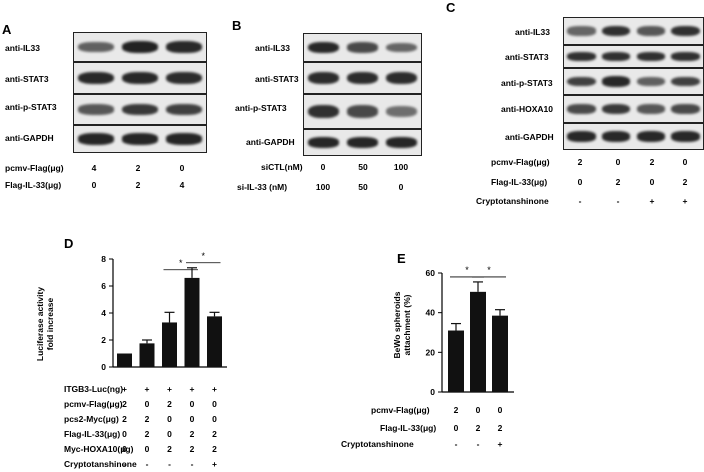 This screenshot has width=704, height=472. Describe the element at coordinates (103, 286) in the screenshot. I see `panel-d-y-tick-label: 6` at that location.